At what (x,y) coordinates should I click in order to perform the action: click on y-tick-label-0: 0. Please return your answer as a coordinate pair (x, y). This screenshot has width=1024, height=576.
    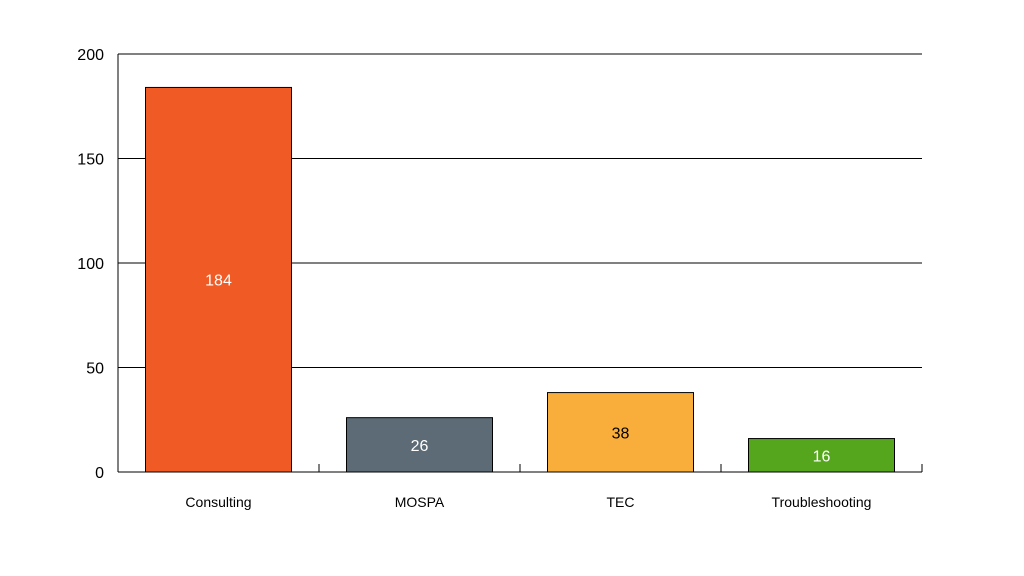
    Looking at the image, I should click on (99, 473).